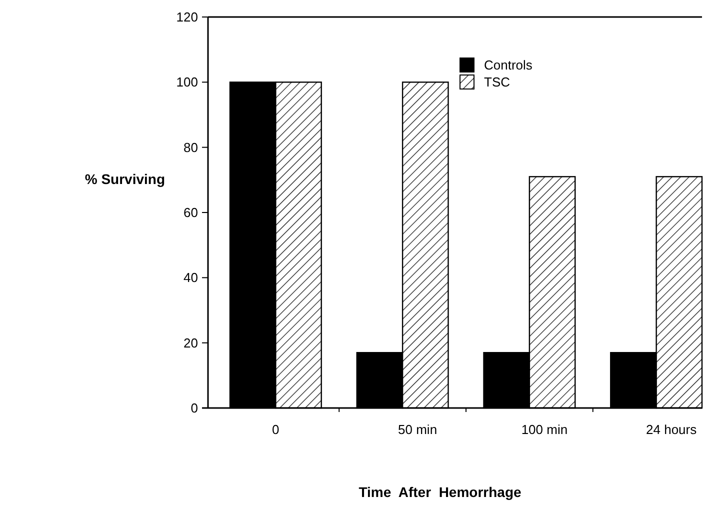 Image resolution: width=725 pixels, height=516 pixels. Describe the element at coordinates (508, 65) in the screenshot. I see `legend-label: Controls` at that location.